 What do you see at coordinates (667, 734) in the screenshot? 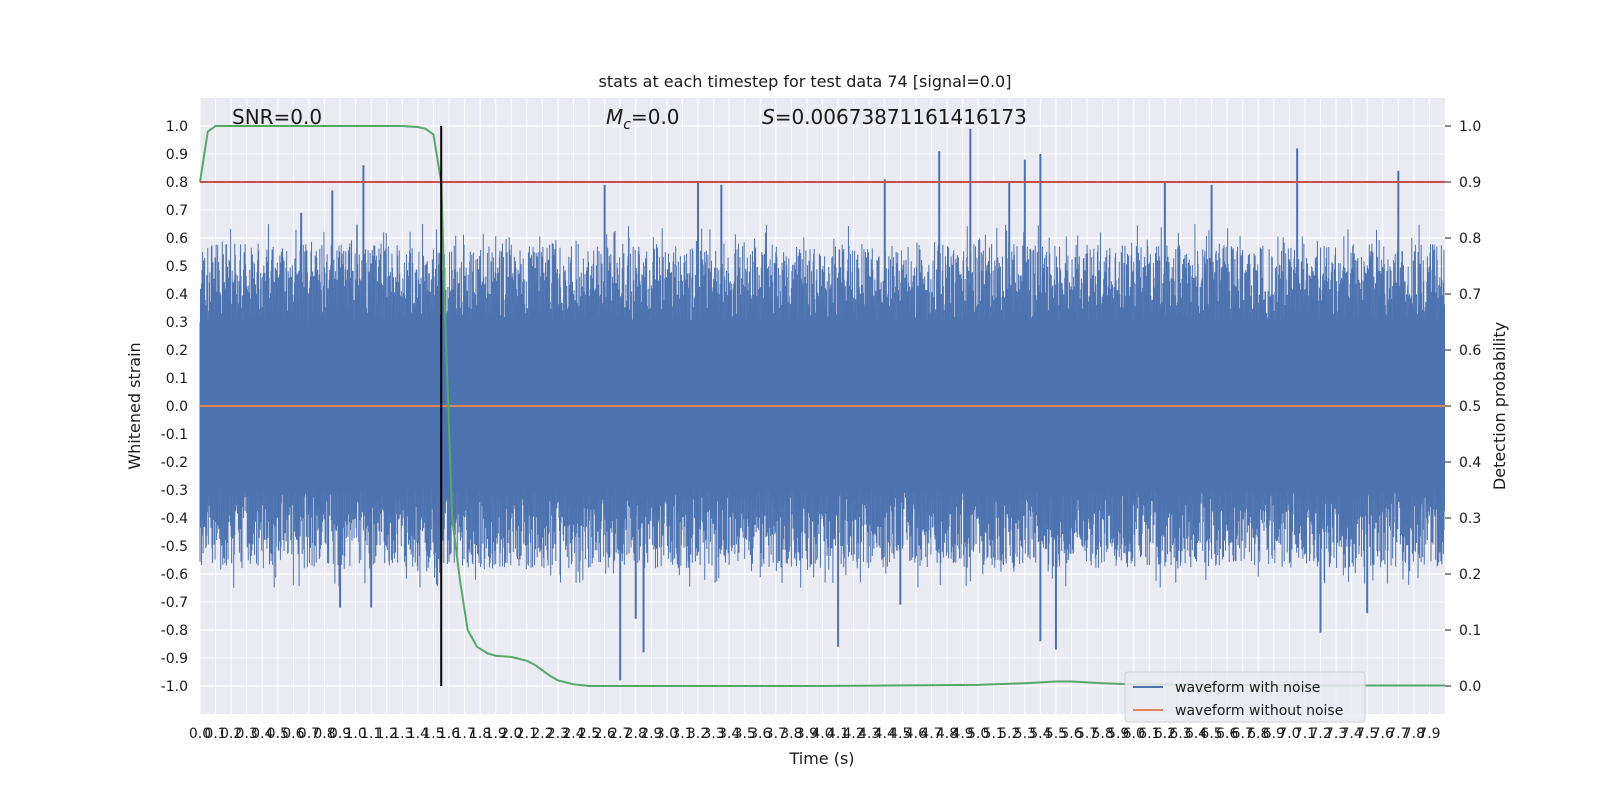
I see `x-tick-label: 3.0` at bounding box center [667, 734].